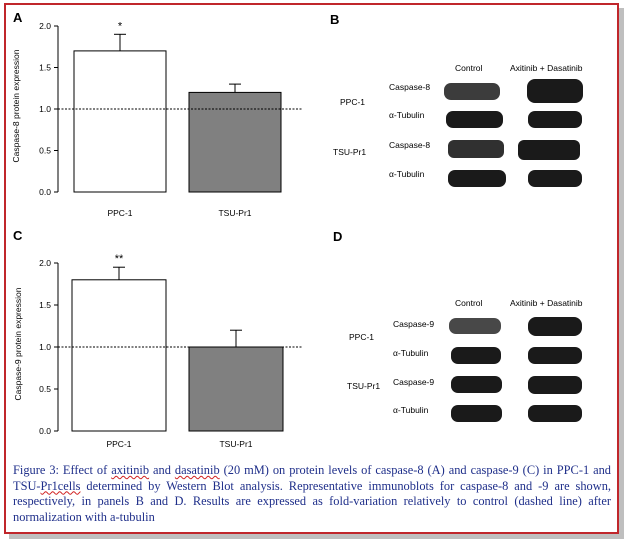  I want to click on caption-text: axitinib, so click(130, 470).